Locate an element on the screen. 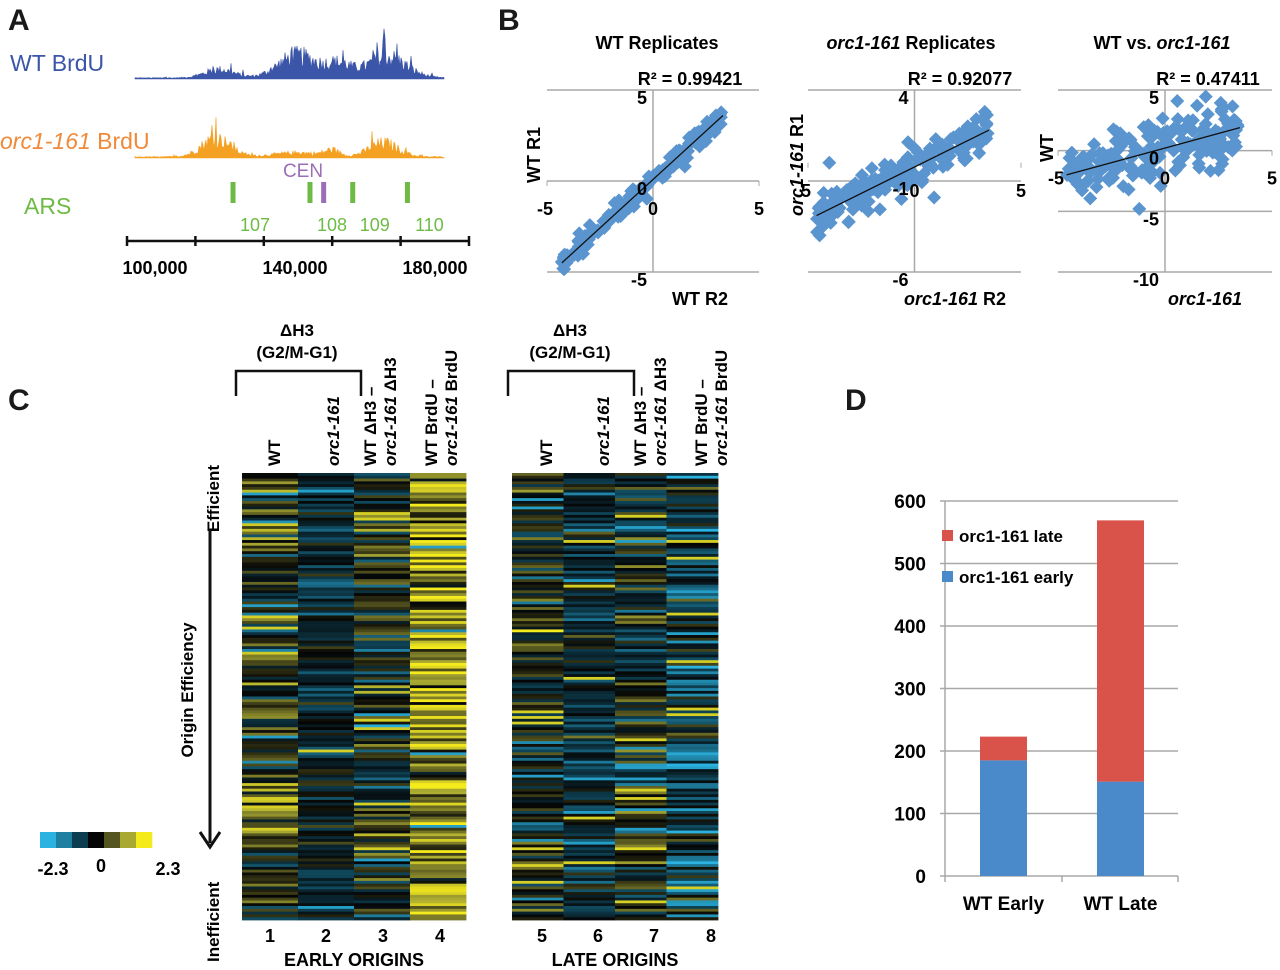 The image size is (1280, 970). ylabel-plain: R1 is located at coordinates (797, 128).